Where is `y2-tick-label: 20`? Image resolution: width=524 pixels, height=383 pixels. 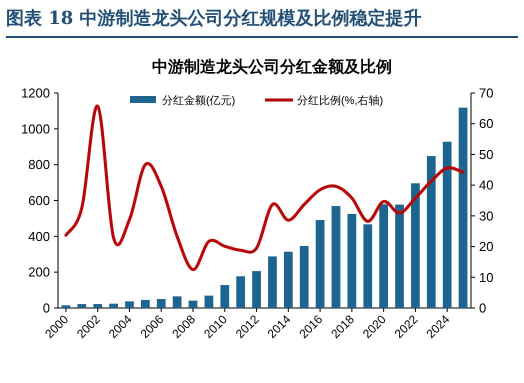
y2-tick-label: 20 is located at coordinates (486, 246).